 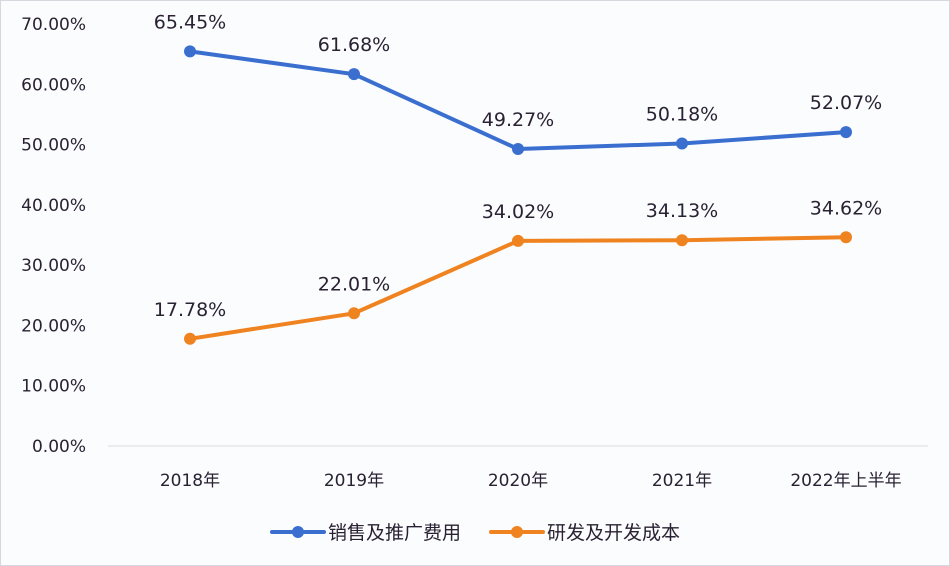 What do you see at coordinates (53, 266) in the screenshot?
I see `y-tick-label: 30.00%` at bounding box center [53, 266].